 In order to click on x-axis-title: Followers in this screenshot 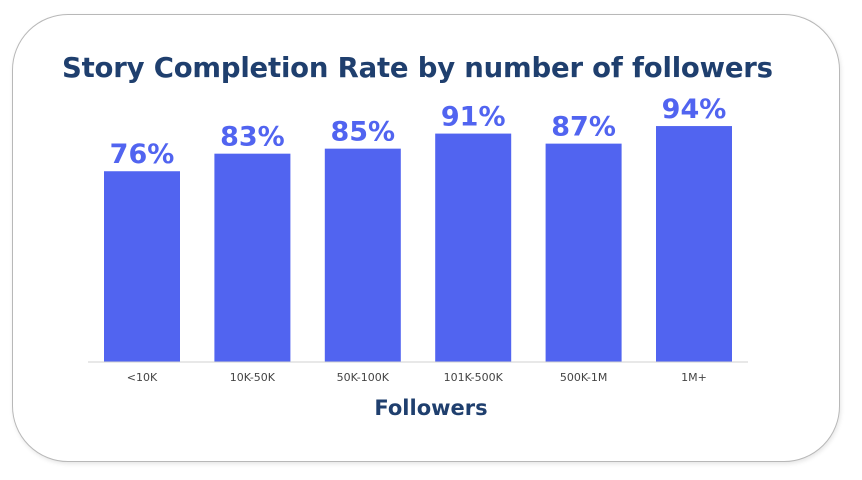, I will do `click(431, 408)`.